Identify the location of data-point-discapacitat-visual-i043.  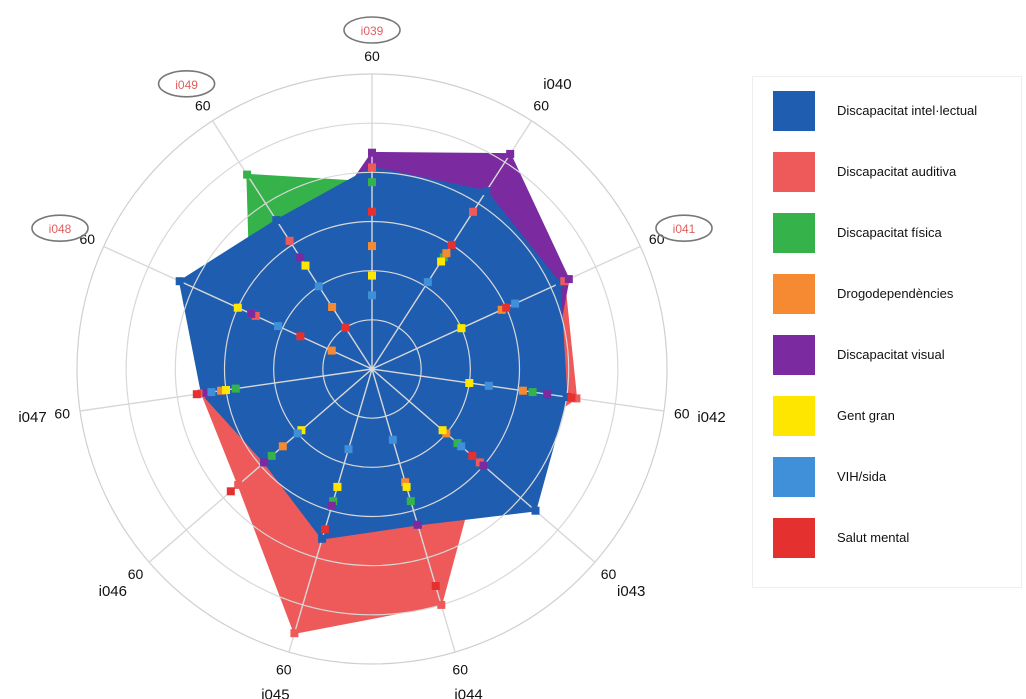
(483, 465).